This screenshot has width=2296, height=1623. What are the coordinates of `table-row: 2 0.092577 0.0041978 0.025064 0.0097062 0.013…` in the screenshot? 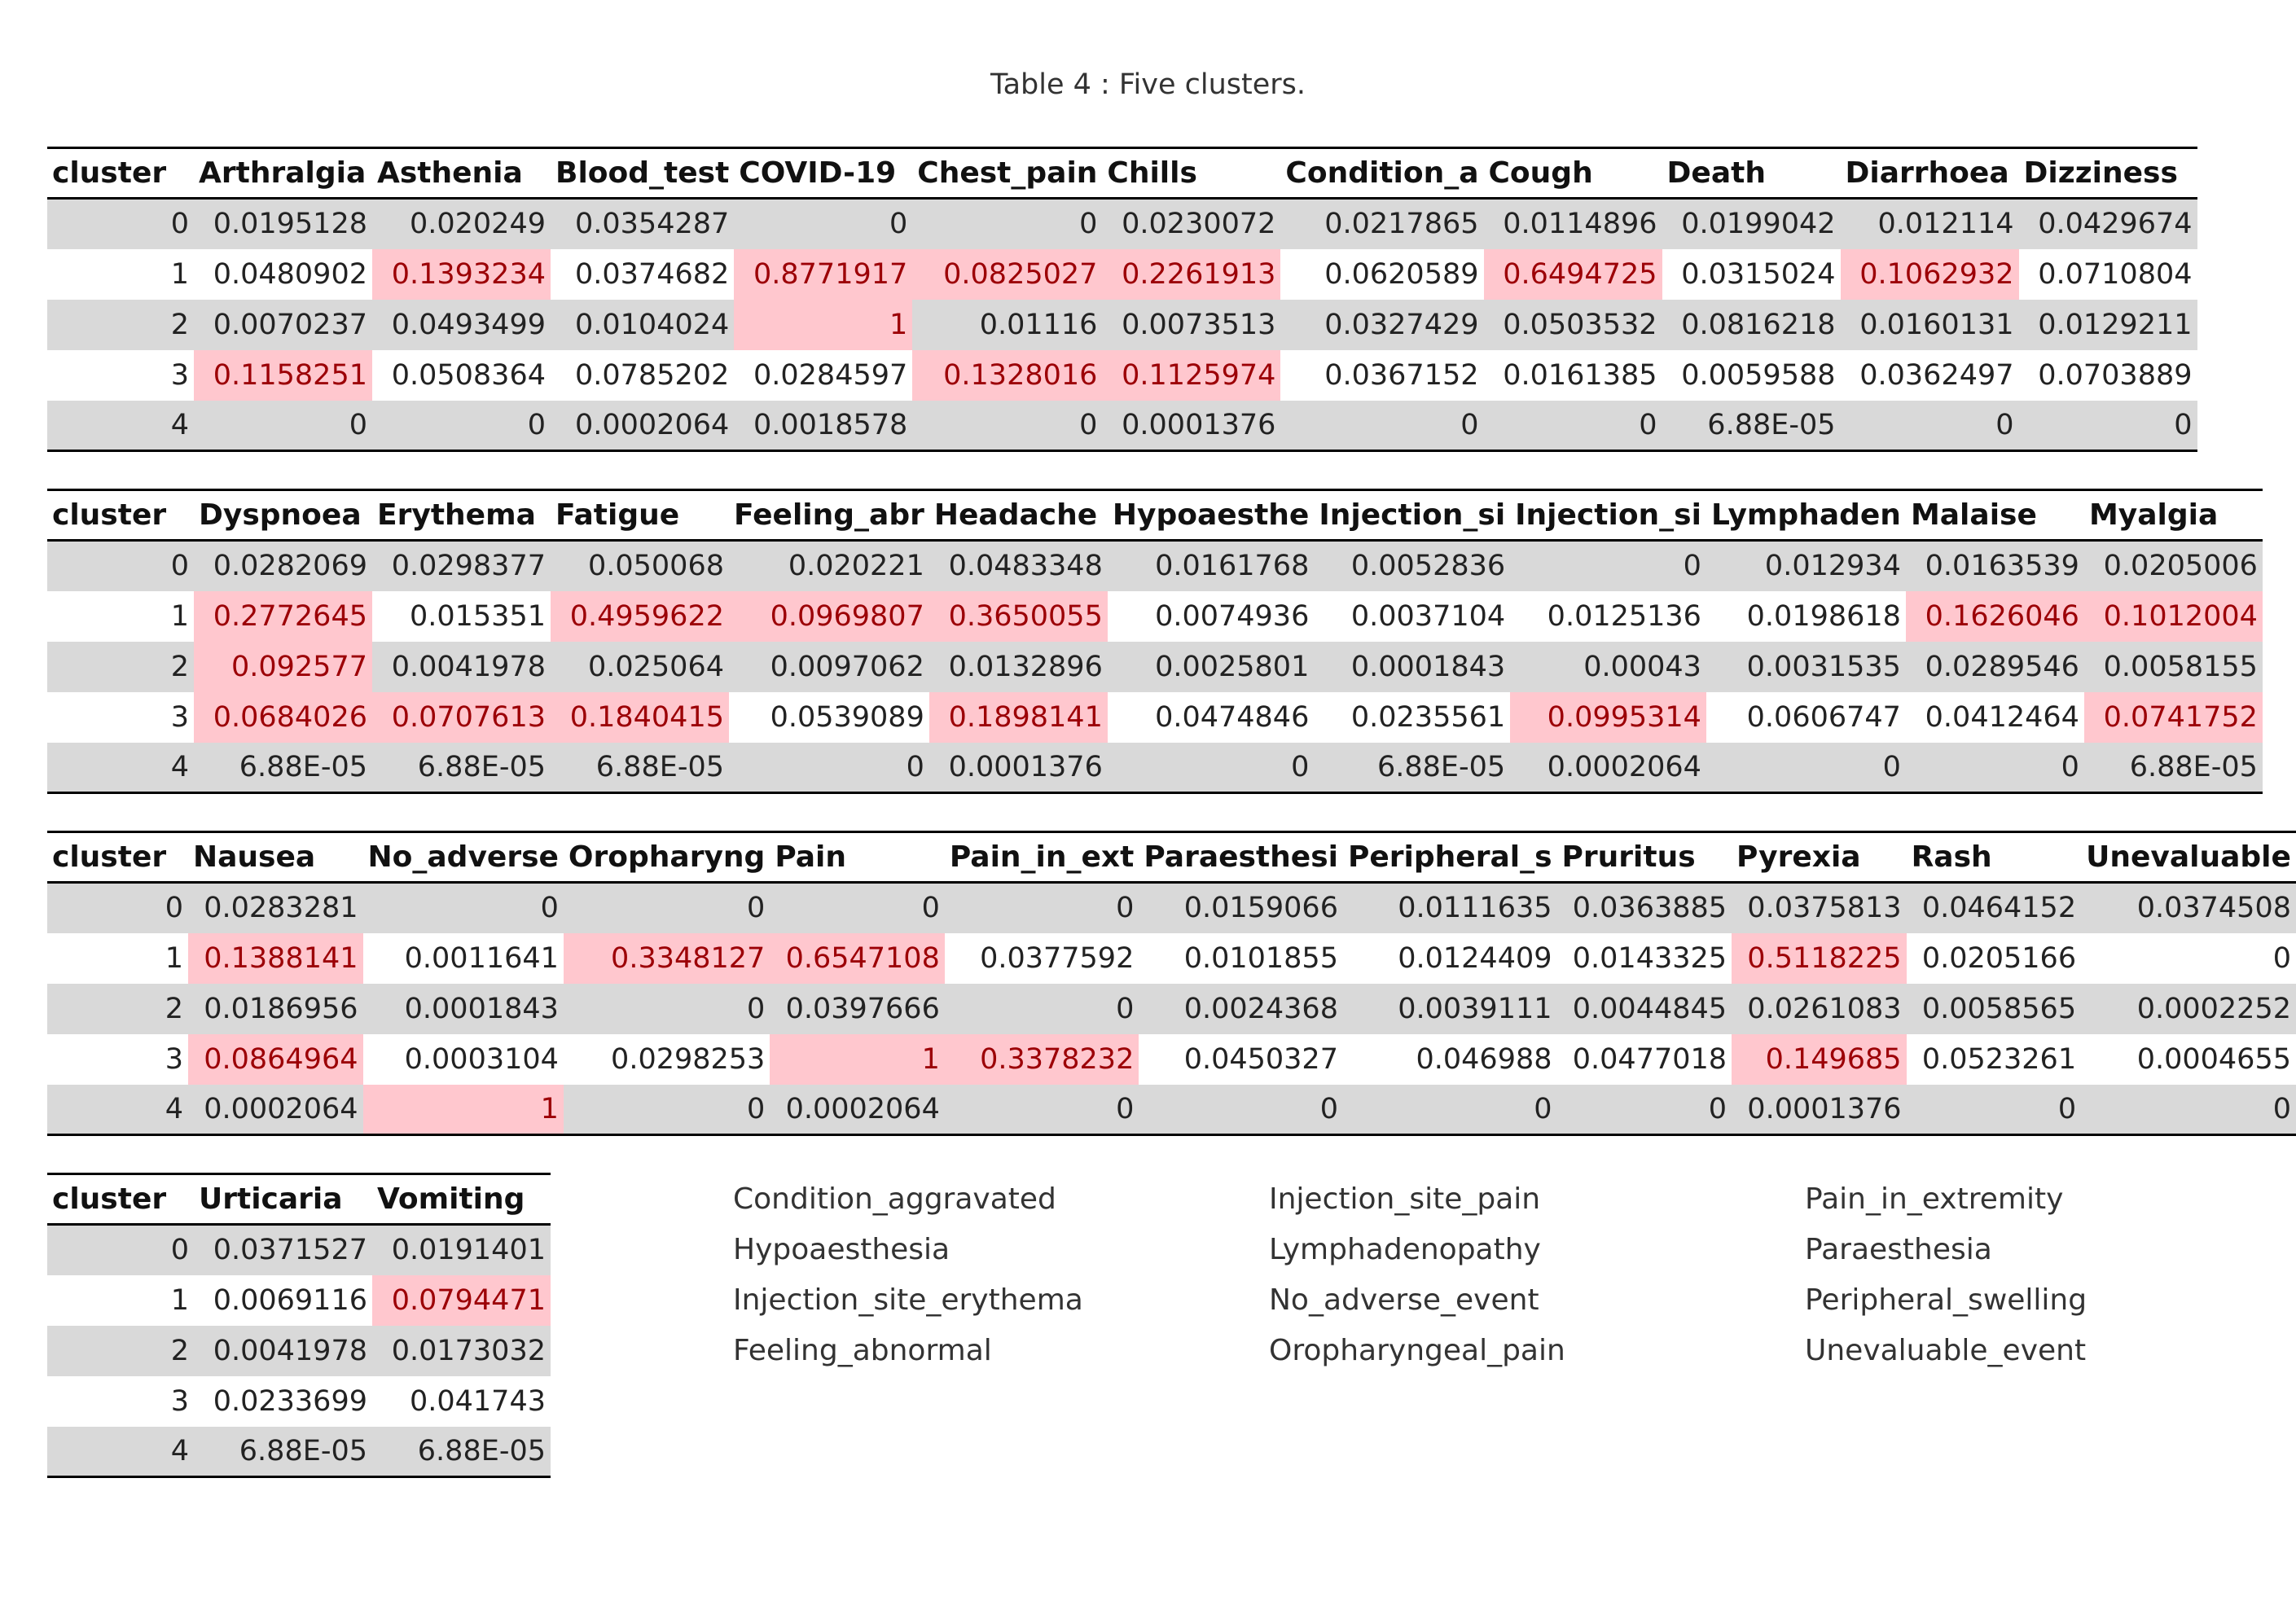 It's located at (1155, 666).